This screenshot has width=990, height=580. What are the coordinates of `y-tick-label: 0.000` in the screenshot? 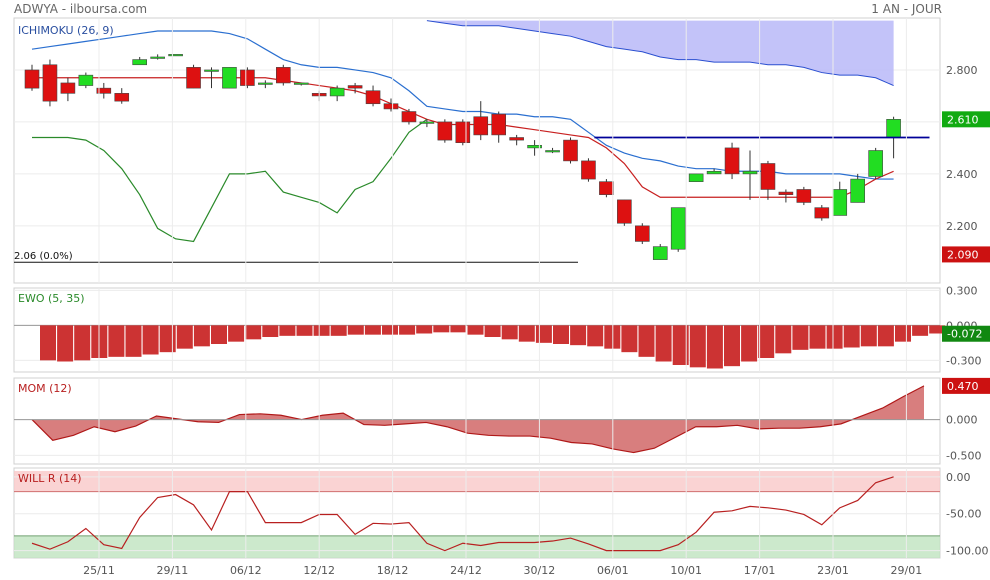 It's located at (962, 420).